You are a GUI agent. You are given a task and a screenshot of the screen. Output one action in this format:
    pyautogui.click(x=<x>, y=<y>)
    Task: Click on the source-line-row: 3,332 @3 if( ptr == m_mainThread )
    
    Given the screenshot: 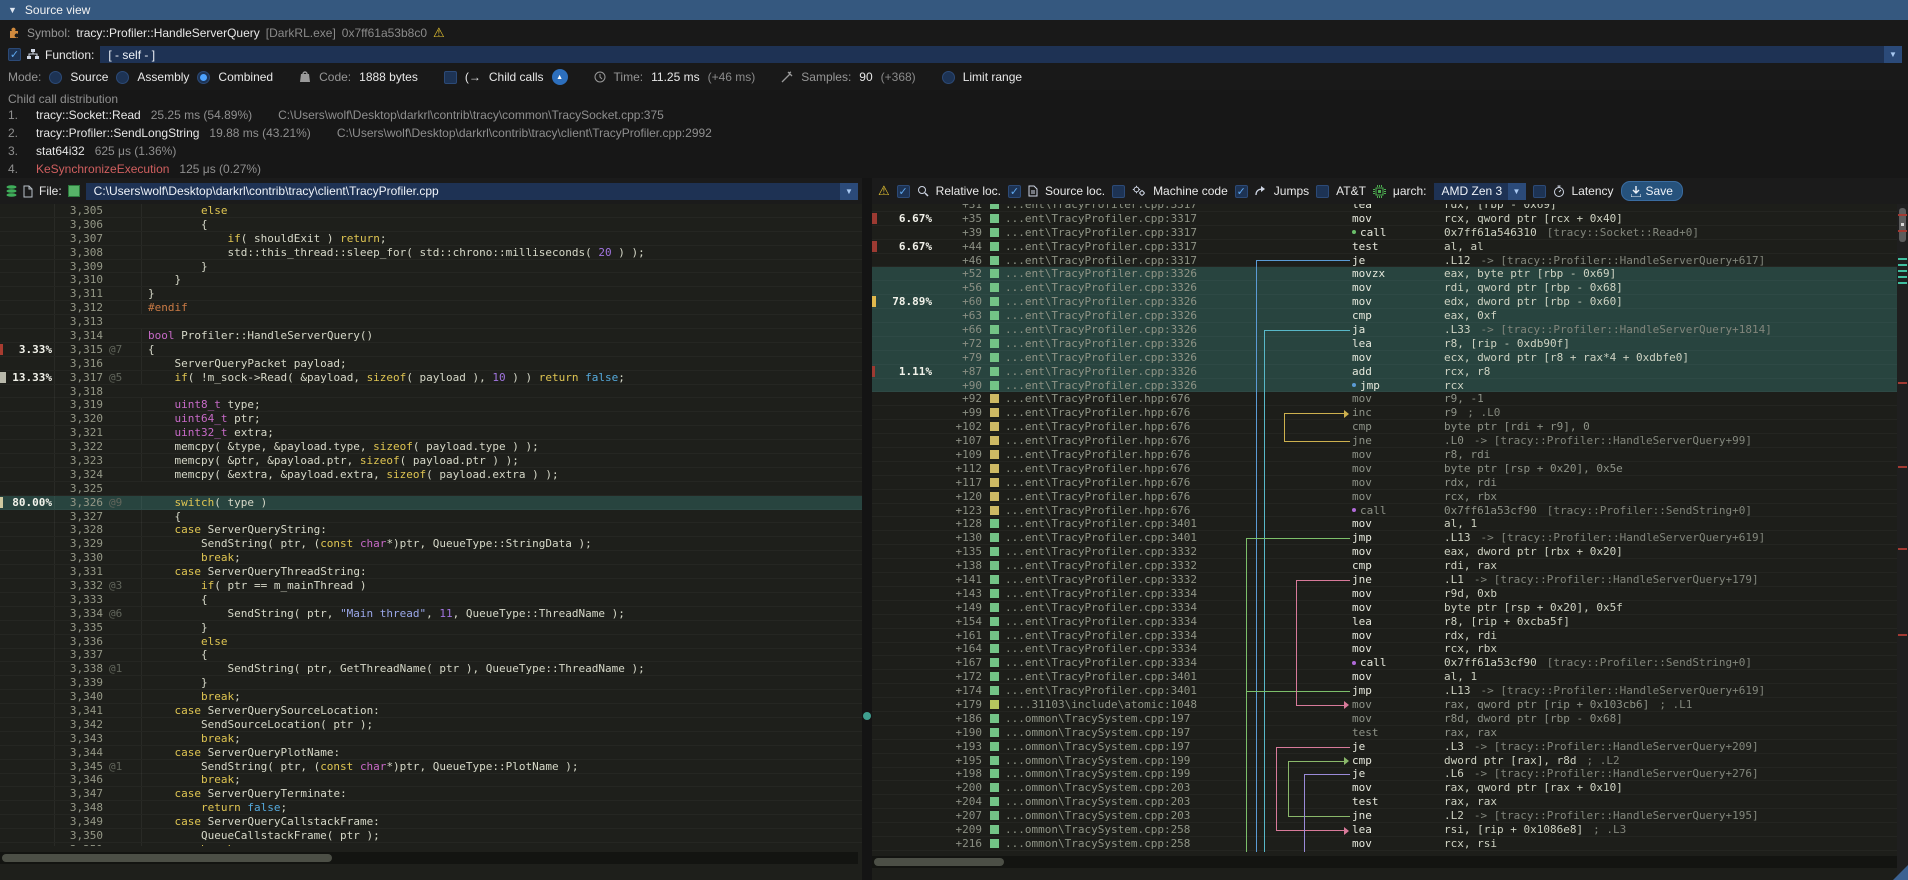 What is the action you would take?
    pyautogui.click(x=431, y=586)
    